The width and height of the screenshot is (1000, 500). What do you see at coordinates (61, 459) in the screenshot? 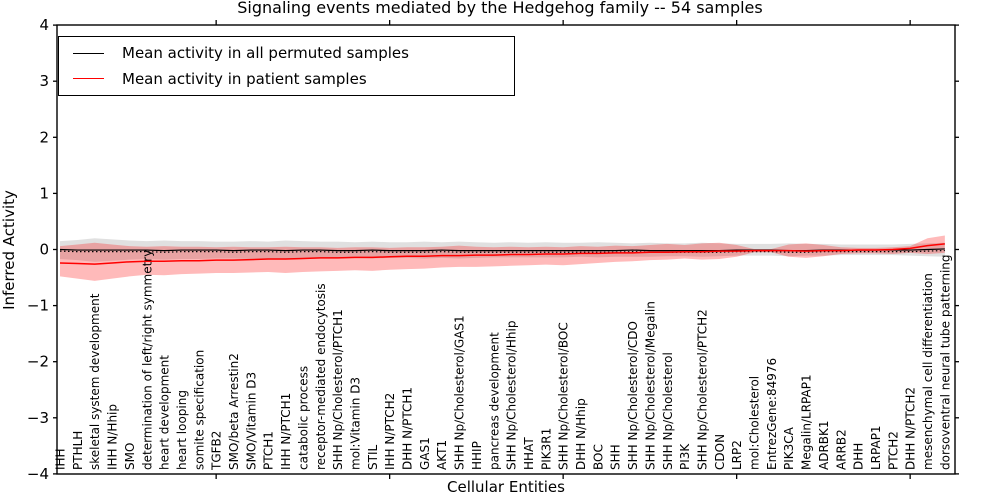
I see `x-category-label: IHH` at bounding box center [61, 459].